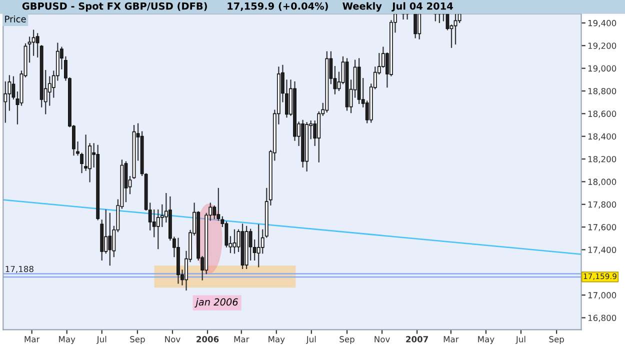 This screenshot has width=625, height=347. What do you see at coordinates (602, 182) in the screenshot?
I see `y-tick-label: 18,000` at bounding box center [602, 182].